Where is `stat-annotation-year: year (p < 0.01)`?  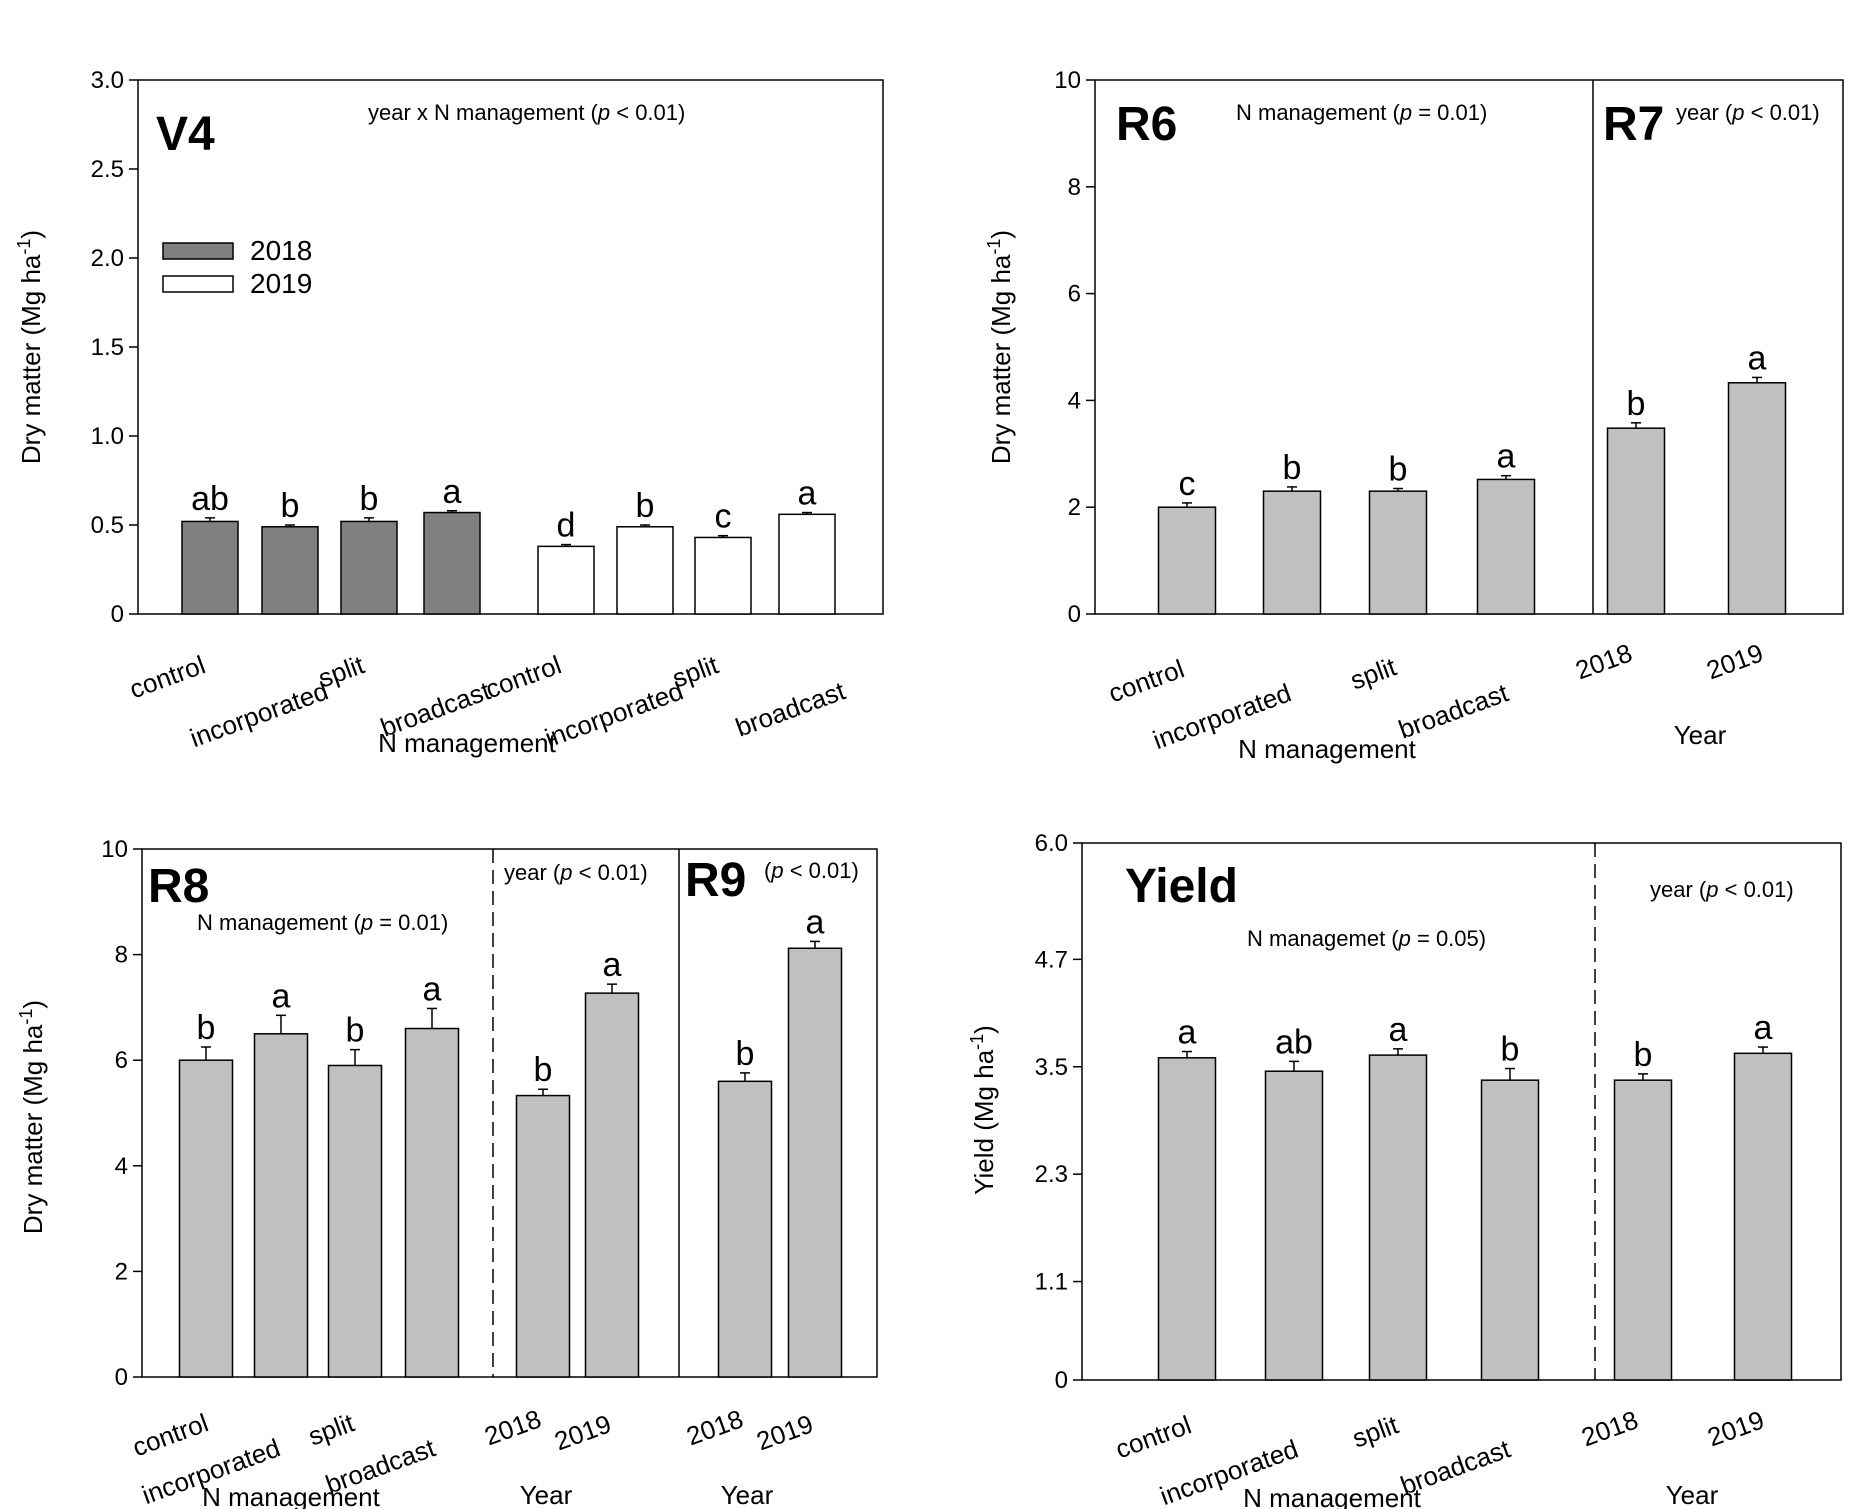 stat-annotation-year: year (p < 0.01) is located at coordinates (1722, 889).